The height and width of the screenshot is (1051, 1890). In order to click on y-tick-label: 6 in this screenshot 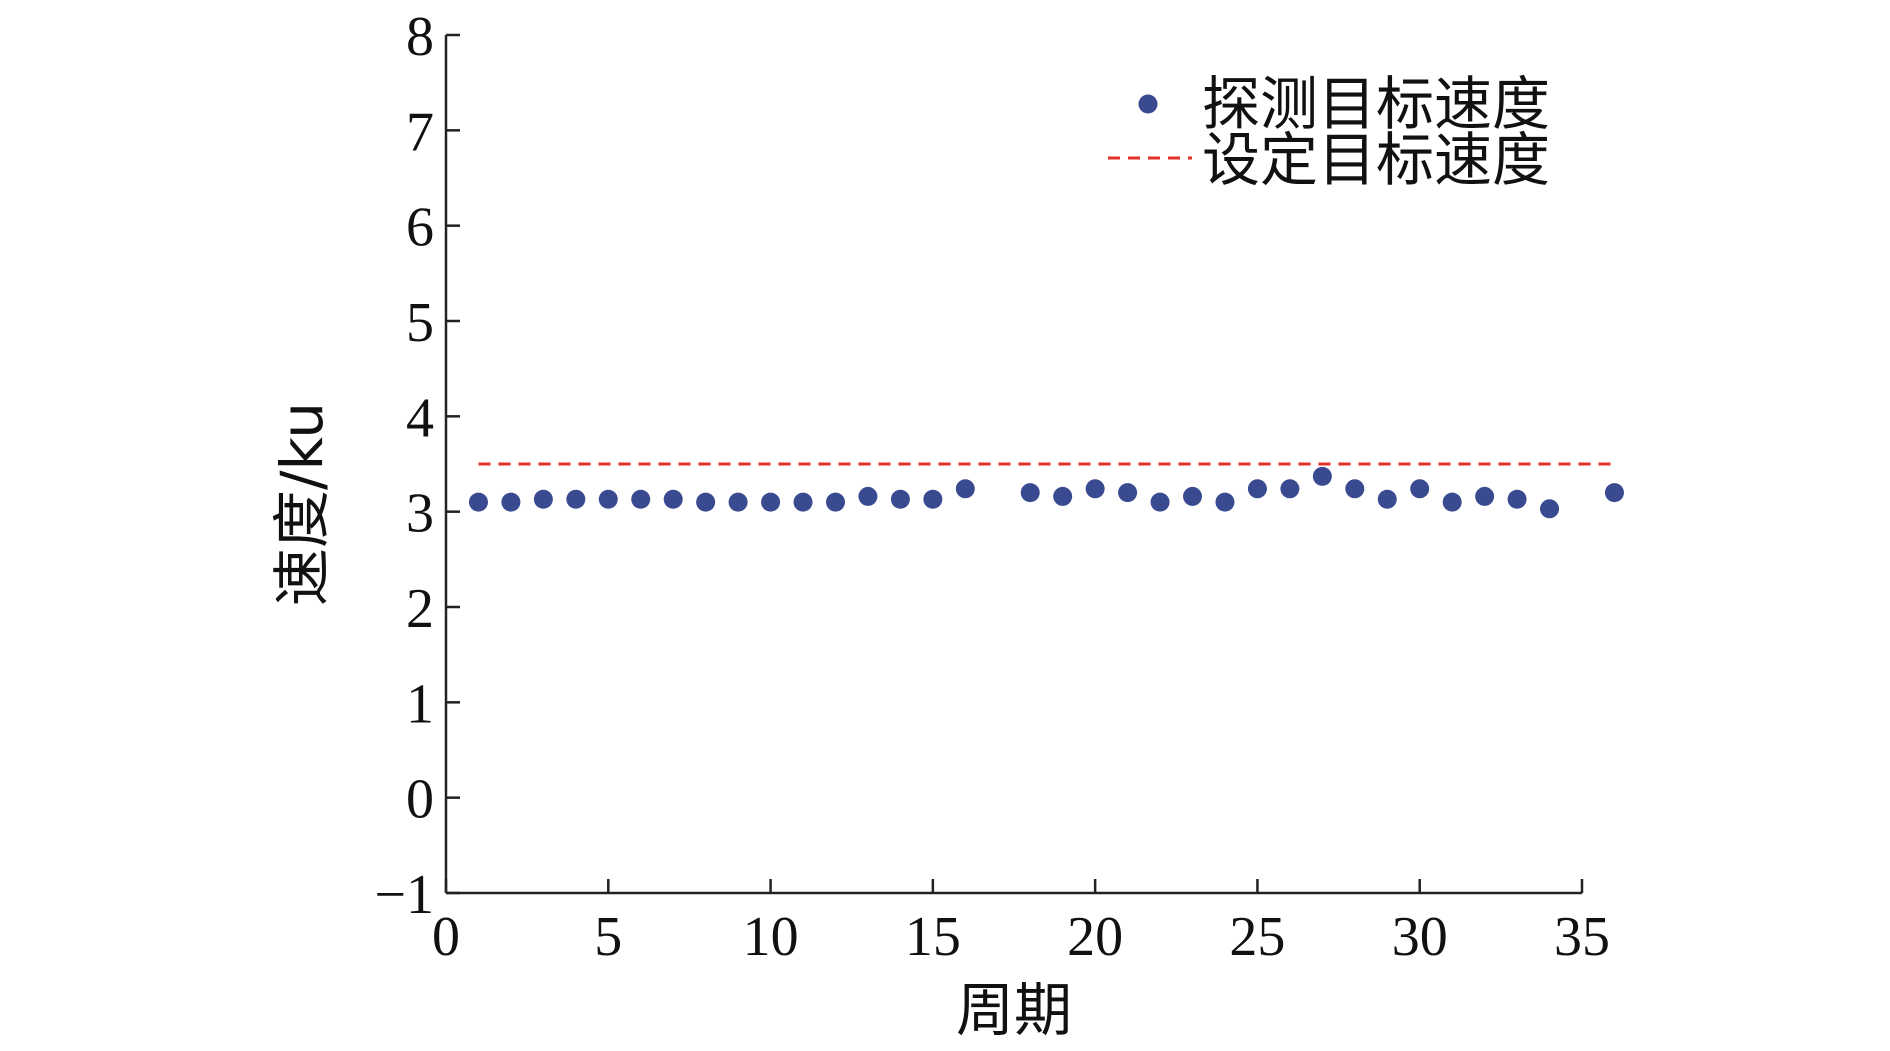, I will do `click(420, 228)`.